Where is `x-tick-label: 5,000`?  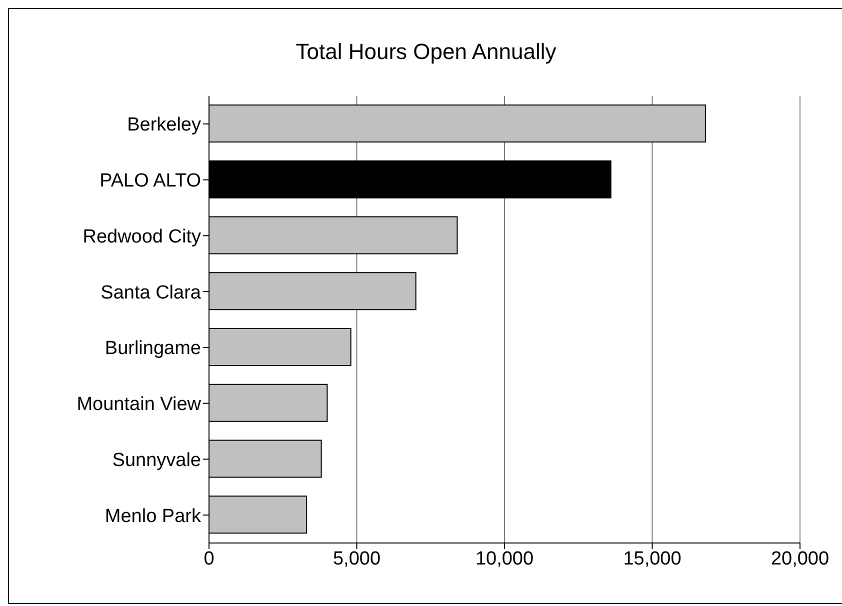
x-tick-label: 5,000 is located at coordinates (356, 559).